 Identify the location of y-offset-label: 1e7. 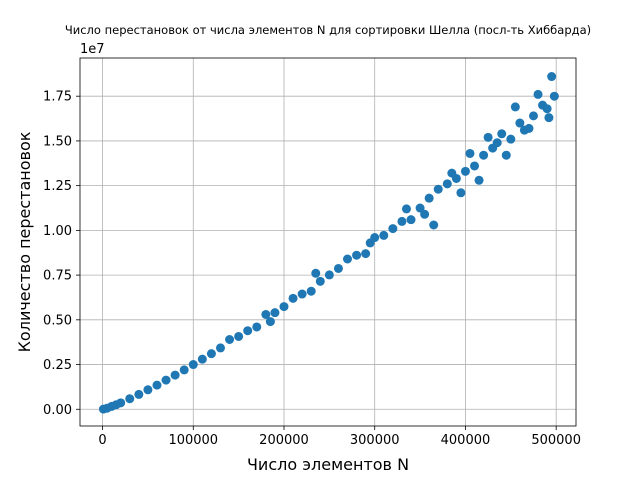
(92, 49).